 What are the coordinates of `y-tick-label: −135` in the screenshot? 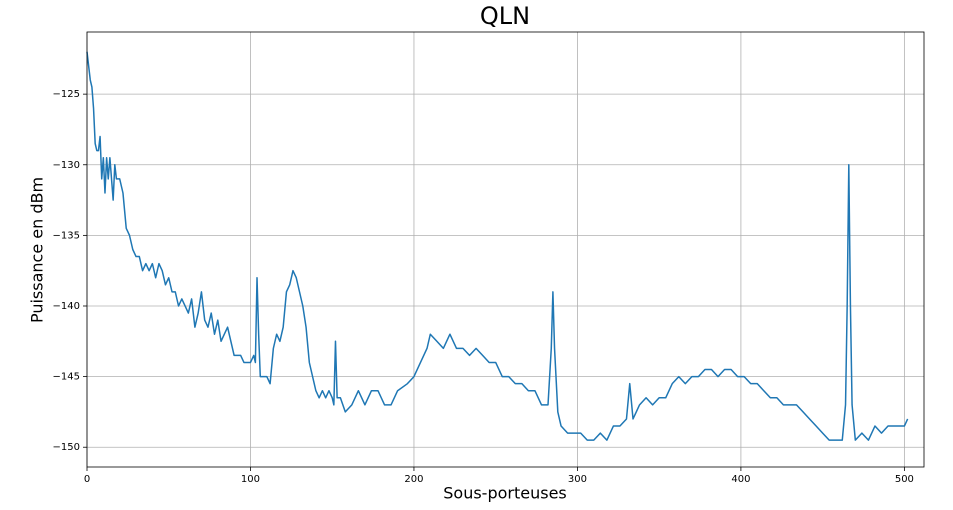 It's located at (66, 235).